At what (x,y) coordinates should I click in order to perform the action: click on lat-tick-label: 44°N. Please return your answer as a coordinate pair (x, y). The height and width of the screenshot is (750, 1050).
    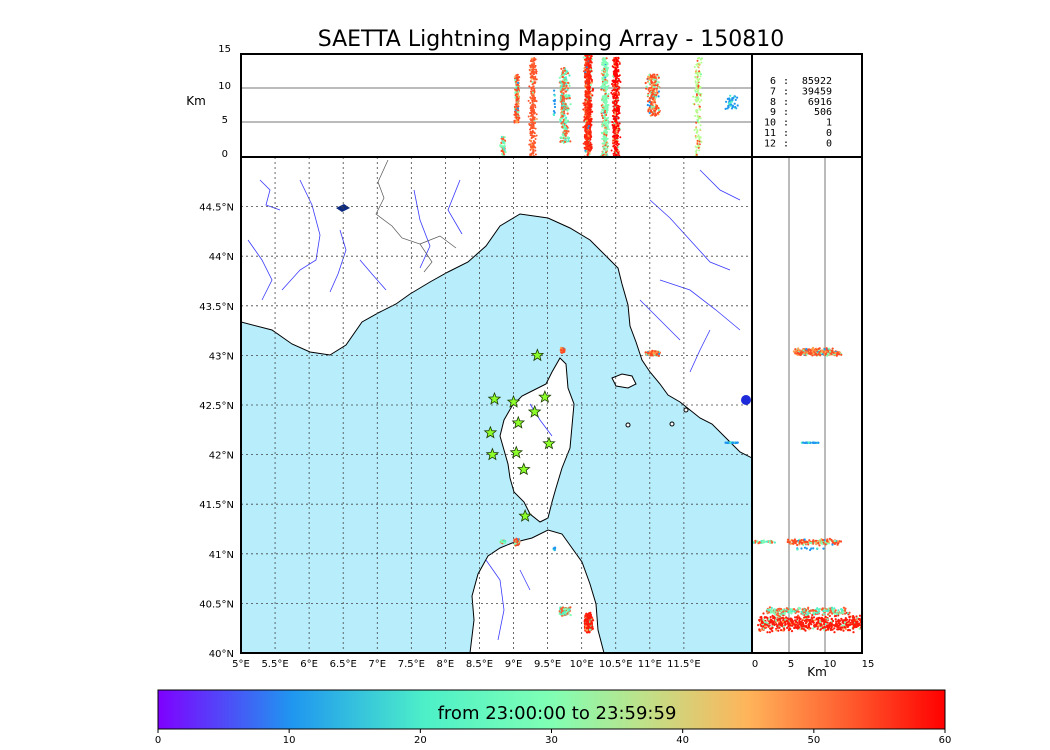
    Looking at the image, I should click on (221, 257).